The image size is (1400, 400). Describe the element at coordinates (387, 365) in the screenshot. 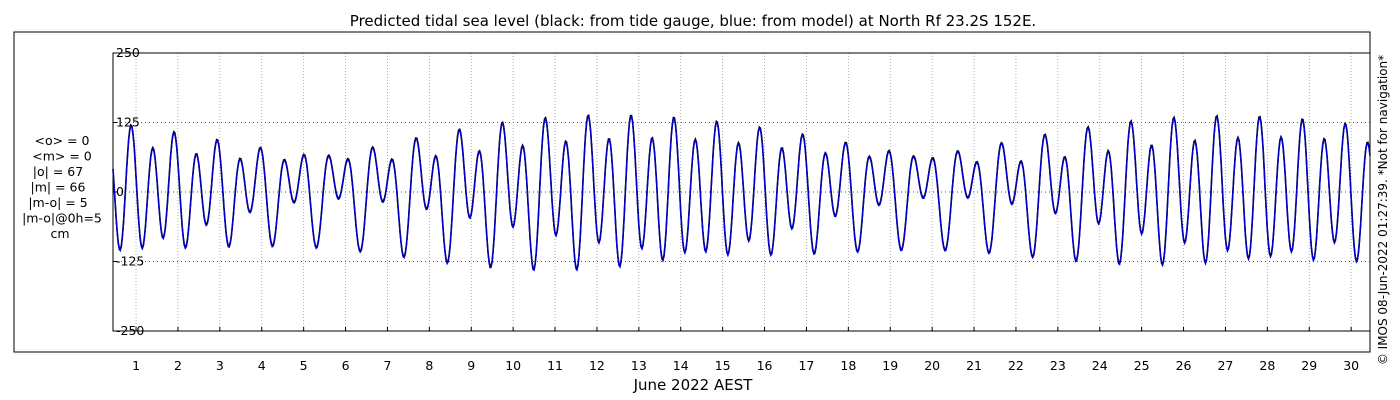

I see `x-tick-label: 7` at that location.